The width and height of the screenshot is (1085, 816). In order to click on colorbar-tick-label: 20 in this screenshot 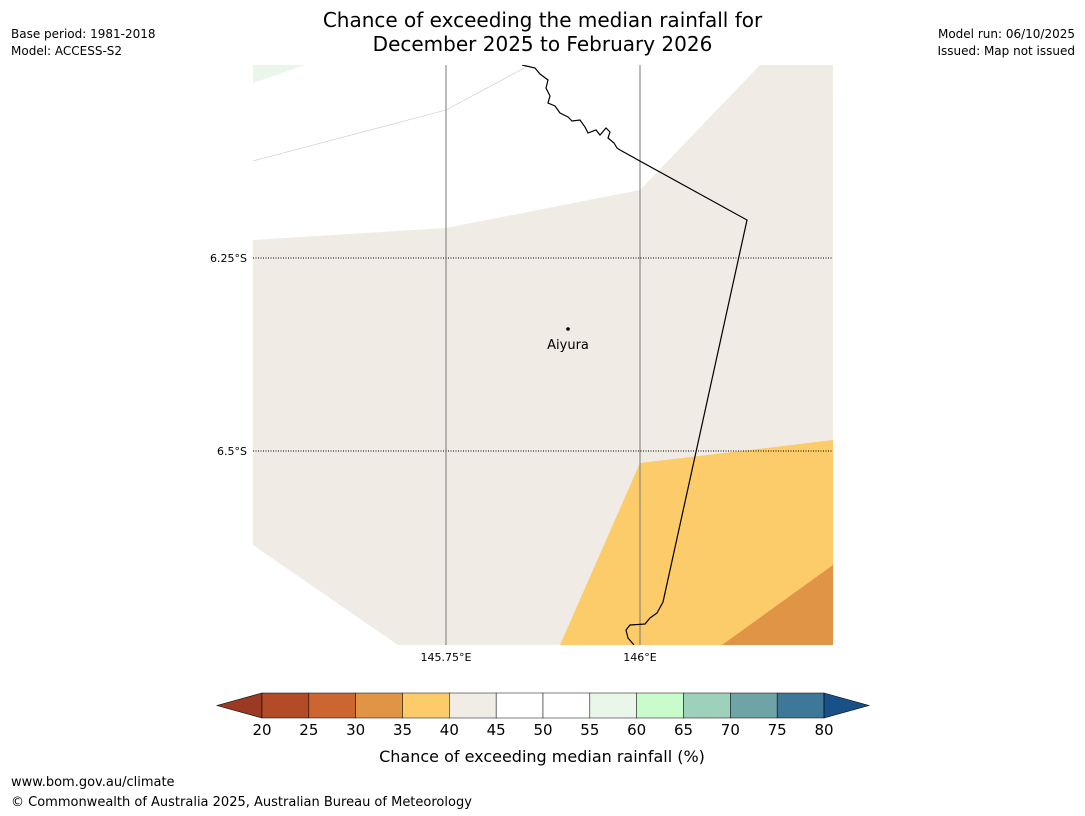, I will do `click(261, 730)`.